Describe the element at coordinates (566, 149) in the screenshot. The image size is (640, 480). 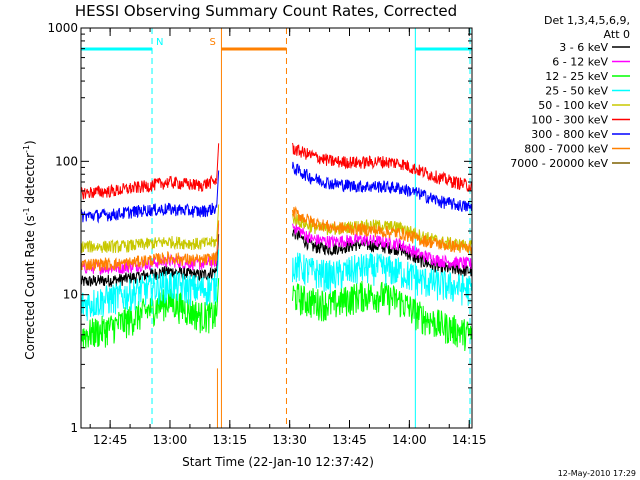
I see `legend-label-7: 800 - 7000 keV` at that location.